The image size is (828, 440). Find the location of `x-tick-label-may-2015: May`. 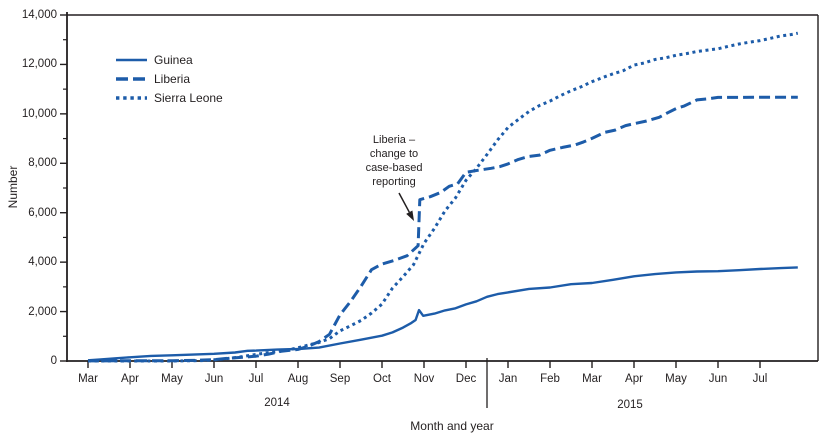

x-tick-label-may-2015: May is located at coordinates (676, 379).